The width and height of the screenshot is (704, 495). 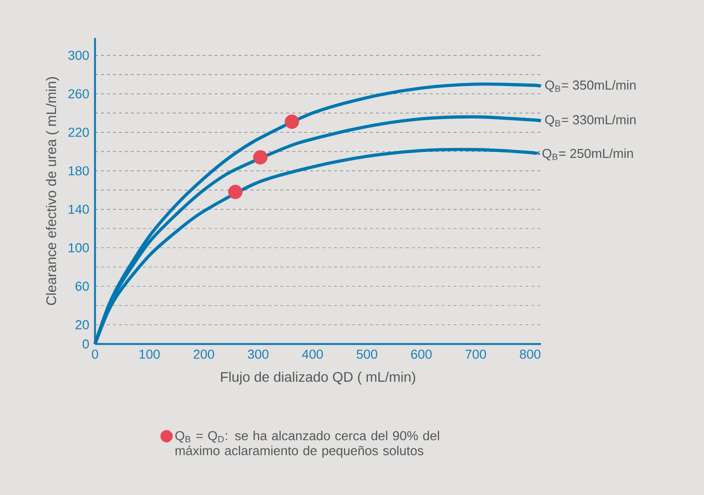 I want to click on y-axis-title: Clearance efectivo de urea ( mL/min), so click(x=52, y=191).